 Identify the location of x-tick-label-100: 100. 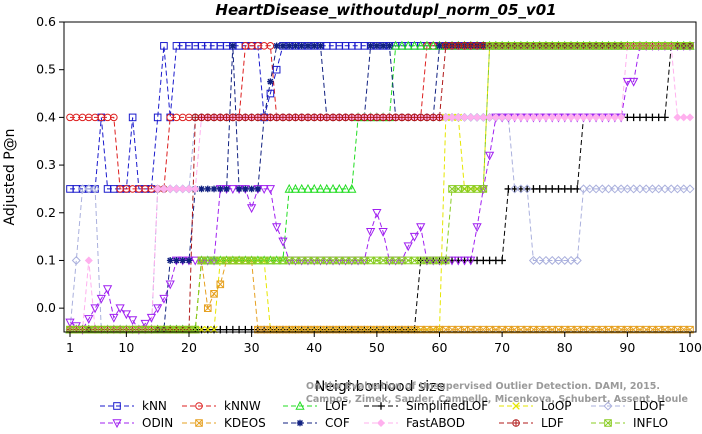
(690, 347).